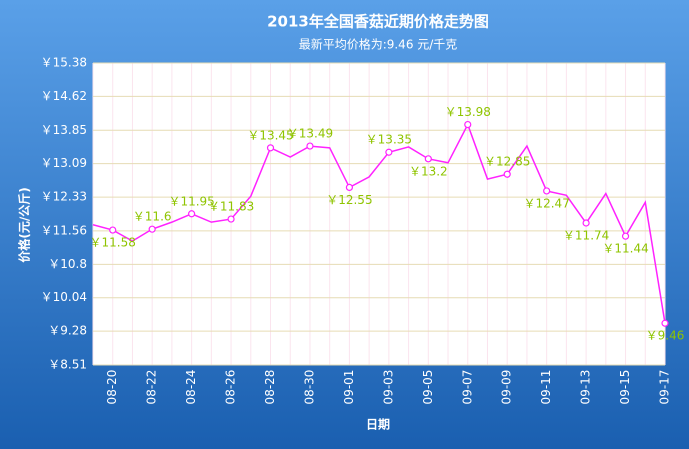 The image size is (689, 449). What do you see at coordinates (113, 243) in the screenshot?
I see `data-label: ￥11.58` at bounding box center [113, 243].